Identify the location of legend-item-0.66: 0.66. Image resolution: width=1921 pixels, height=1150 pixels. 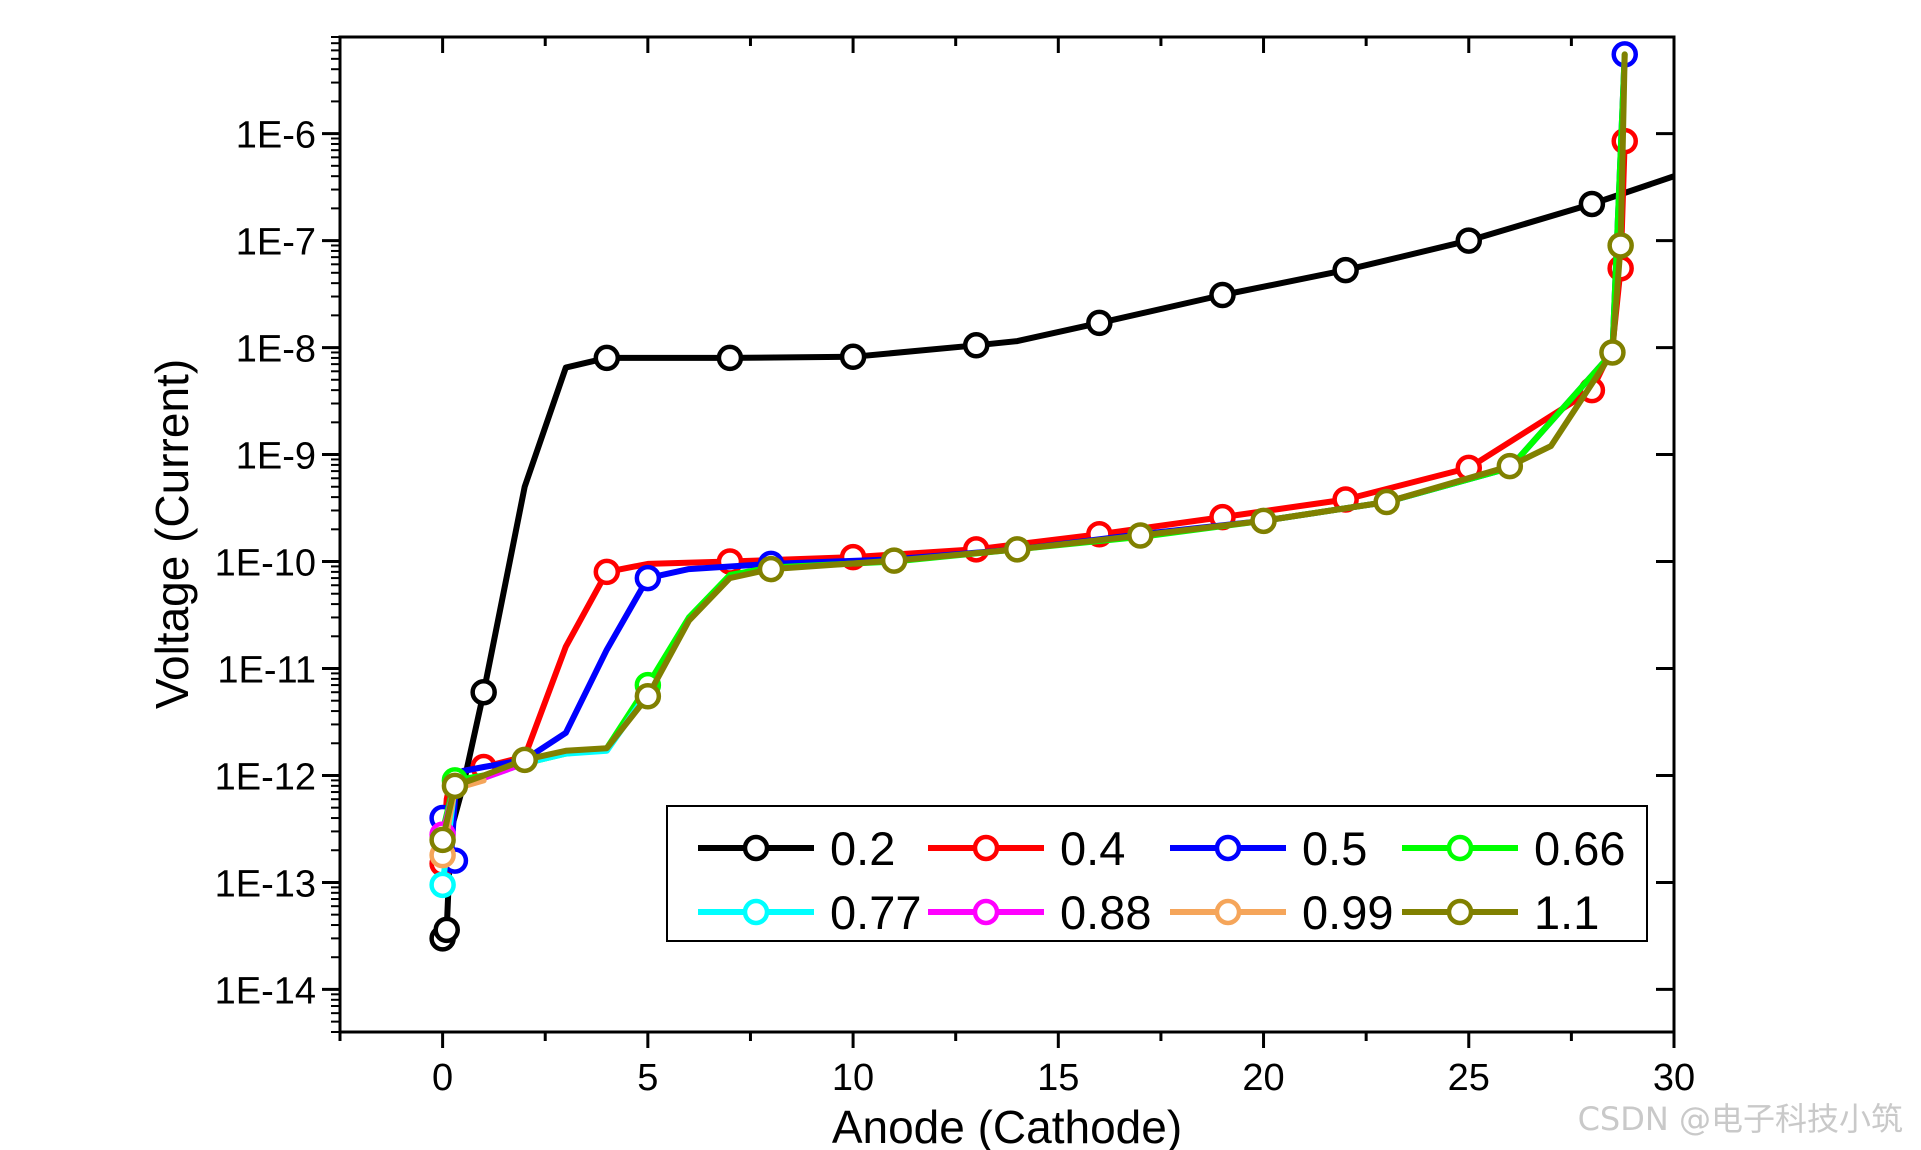
(1513, 848).